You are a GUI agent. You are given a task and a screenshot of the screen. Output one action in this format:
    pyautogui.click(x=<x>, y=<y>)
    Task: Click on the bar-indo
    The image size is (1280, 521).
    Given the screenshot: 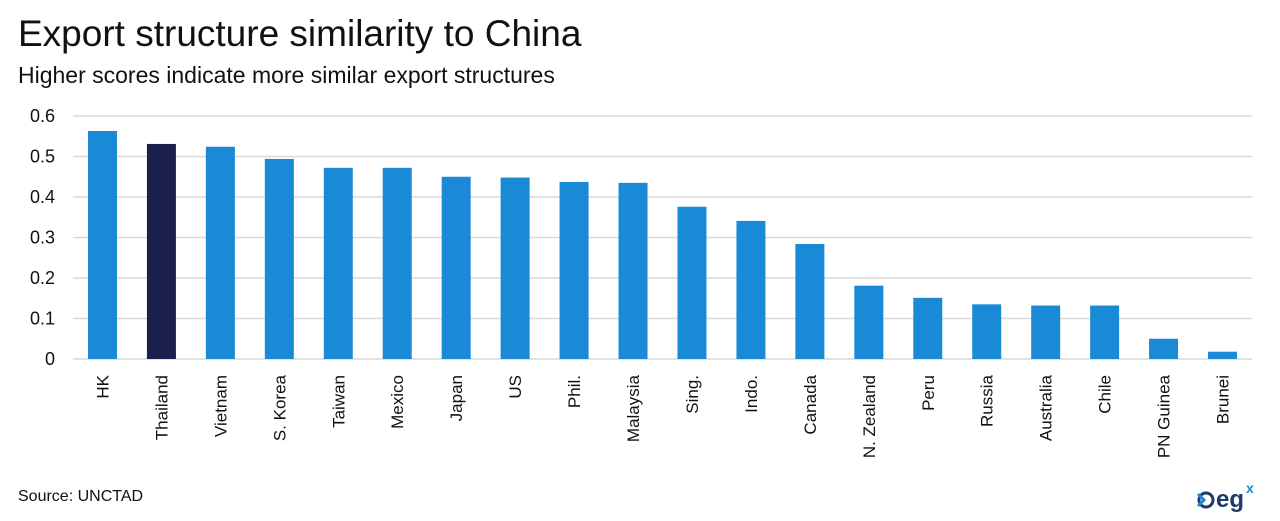 What is the action you would take?
    pyautogui.click(x=751, y=289)
    